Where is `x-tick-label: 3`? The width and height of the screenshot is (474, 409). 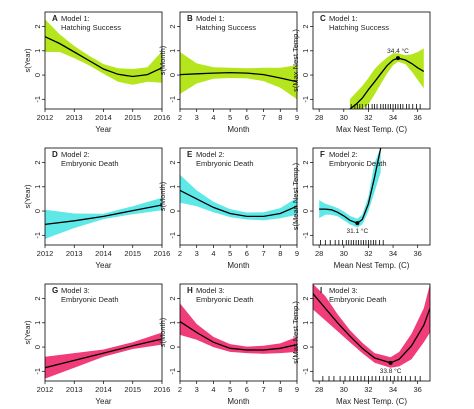 x-tick-label: 3 is located at coordinates (197, 389).